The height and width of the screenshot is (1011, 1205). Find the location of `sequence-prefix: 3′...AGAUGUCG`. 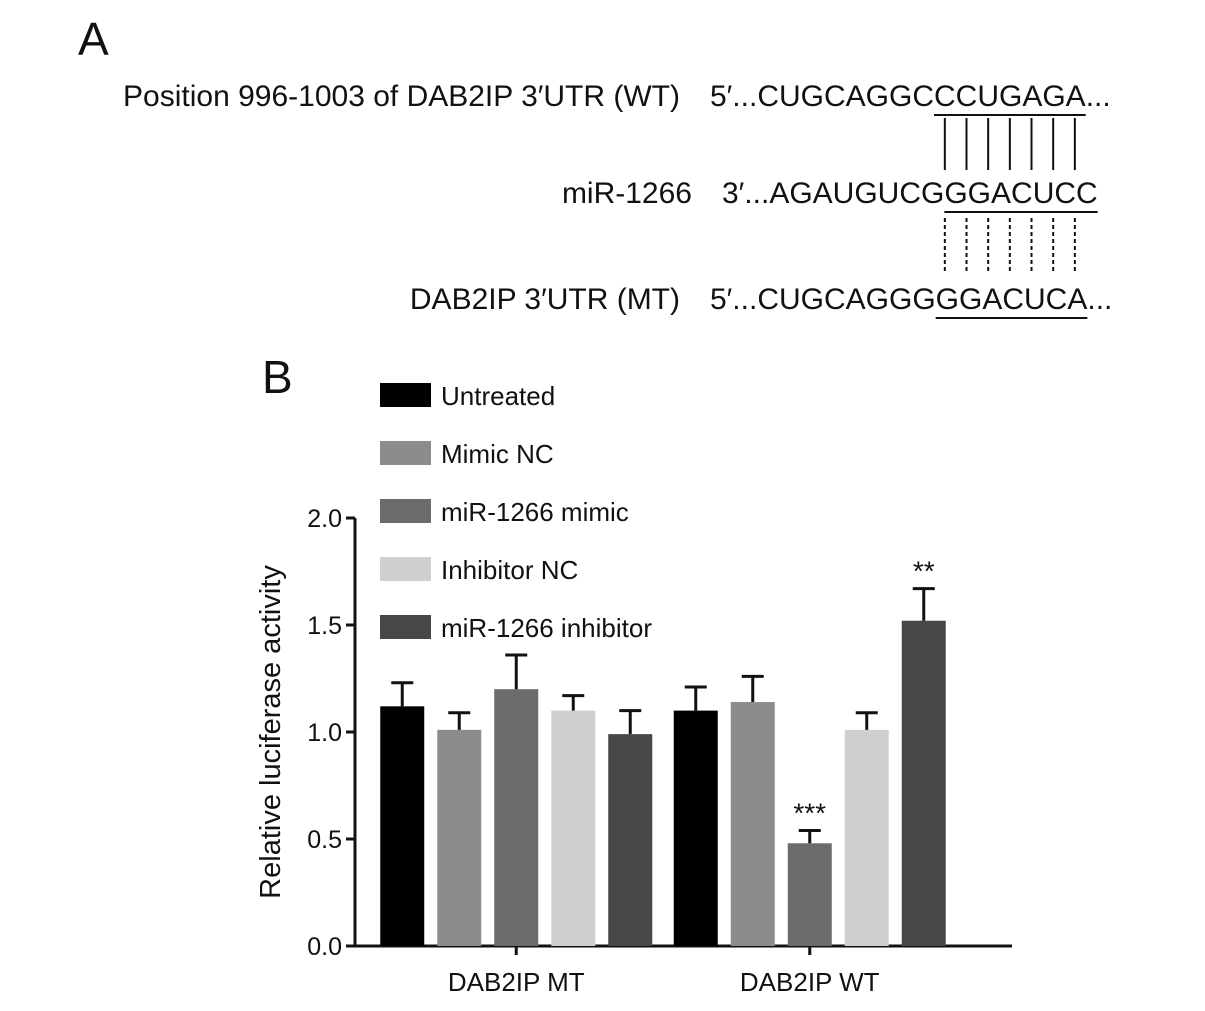

sequence-prefix: 3′...AGAUGUCG is located at coordinates (833, 193).